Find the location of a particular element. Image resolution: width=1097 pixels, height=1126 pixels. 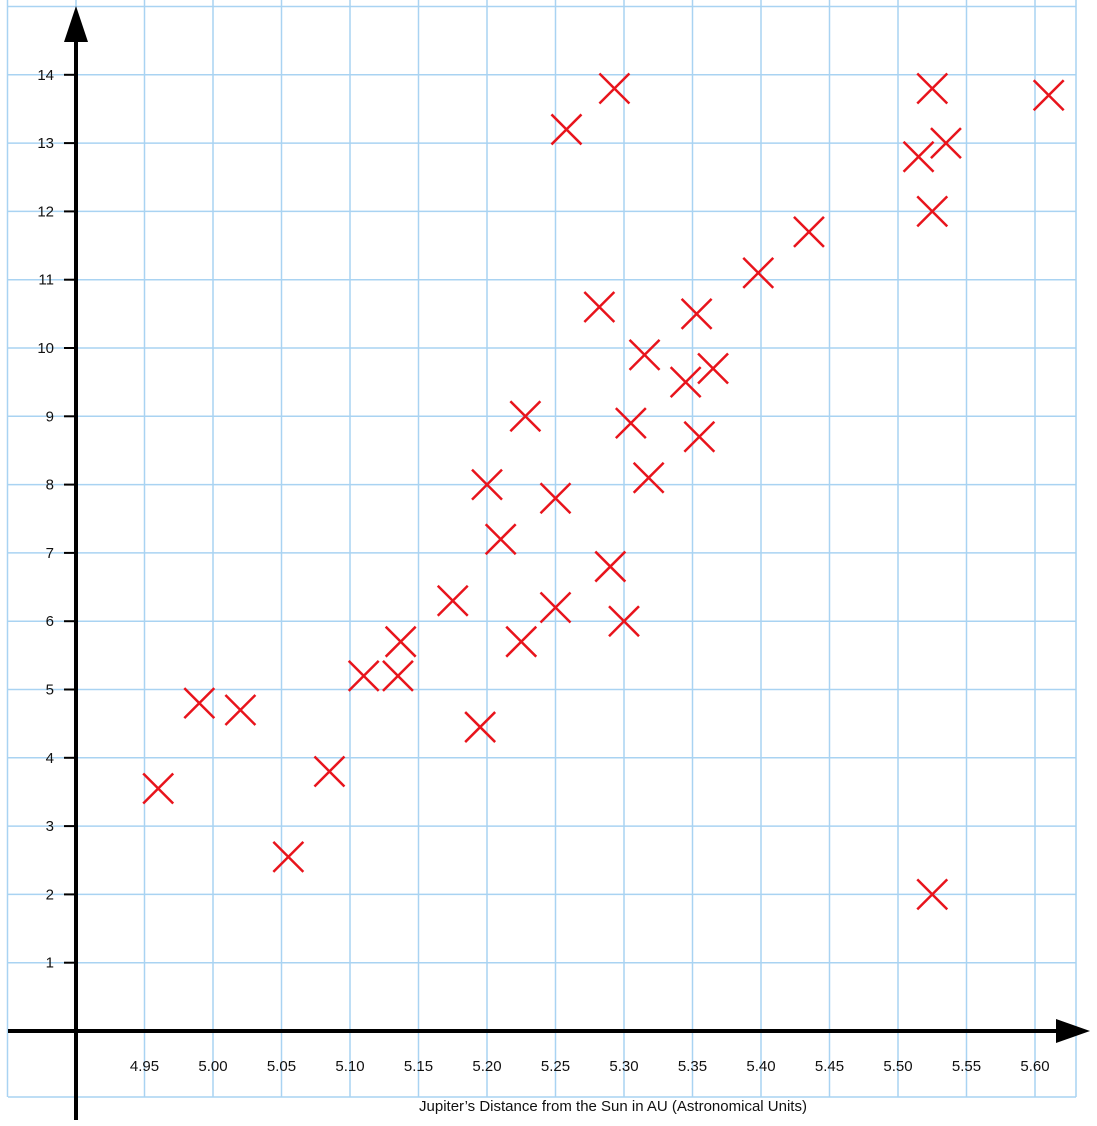

y-tick-label: 7 is located at coordinates (50, 553).